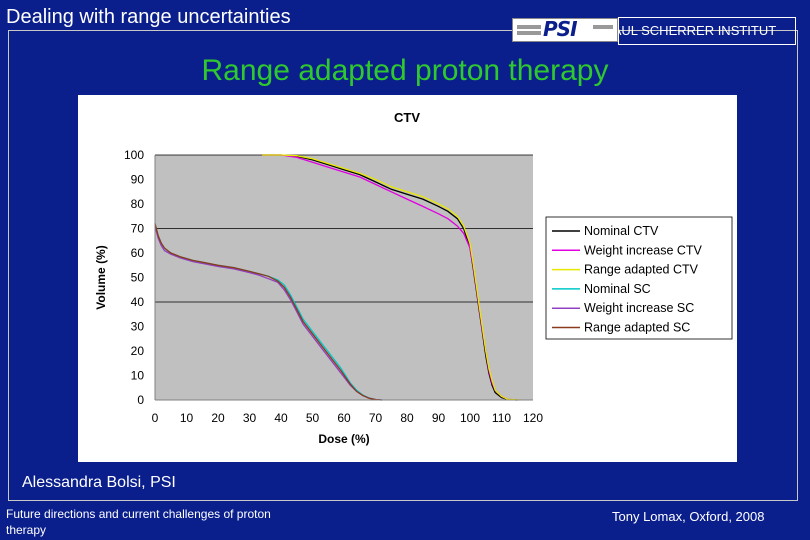  What do you see at coordinates (138, 302) in the screenshot?
I see `y-tick-label: 40` at bounding box center [138, 302].